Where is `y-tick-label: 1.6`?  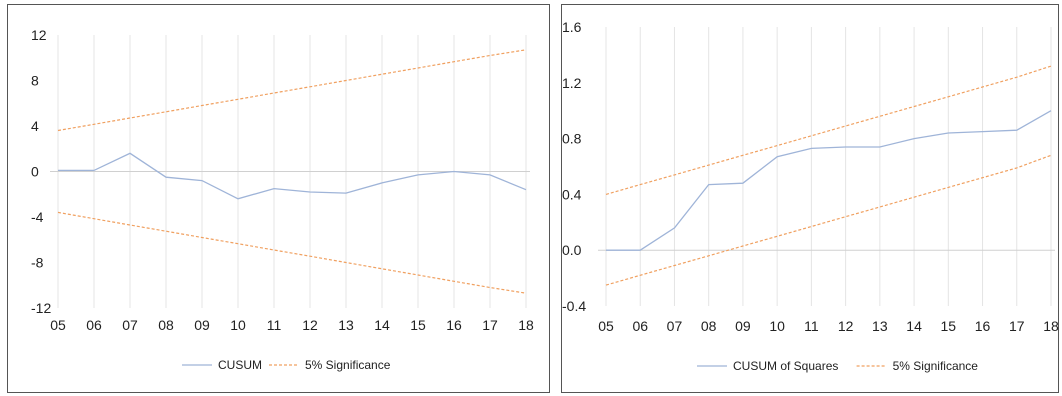 y-tick-label: 1.6 is located at coordinates (572, 27).